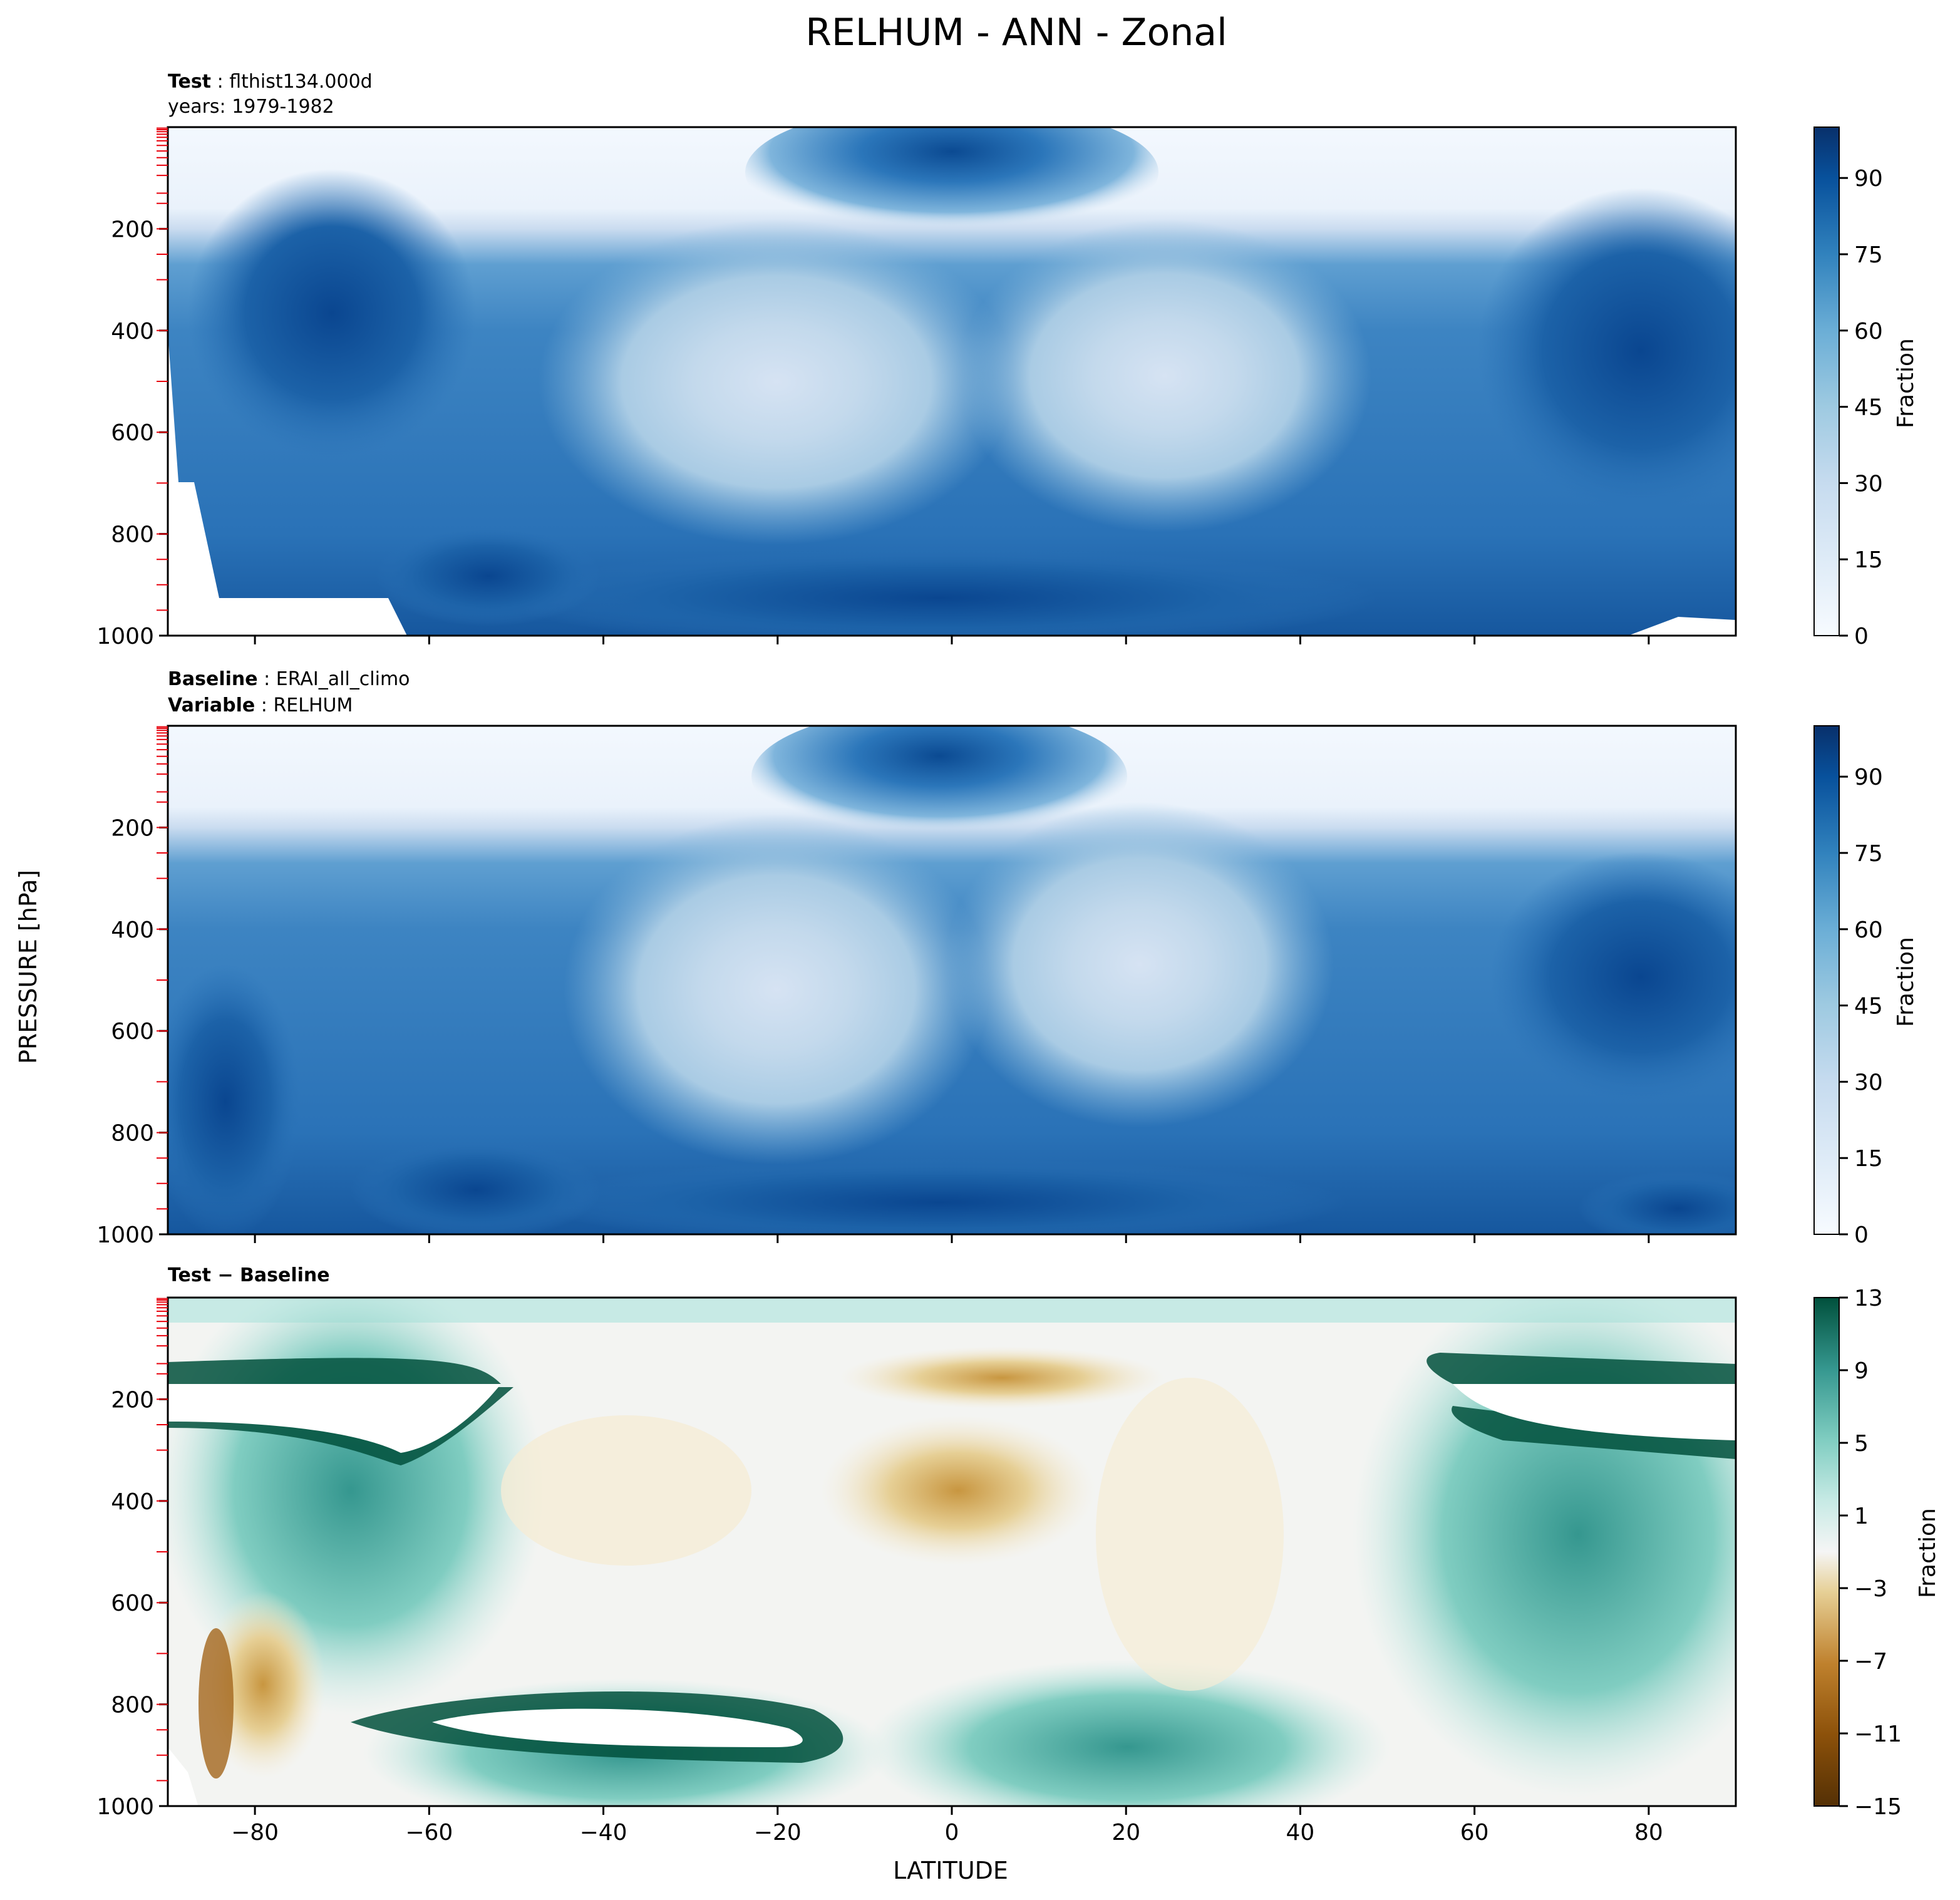  Describe the element at coordinates (1861, 1516) in the screenshot. I see `colorbar-tick-label: 1` at that location.